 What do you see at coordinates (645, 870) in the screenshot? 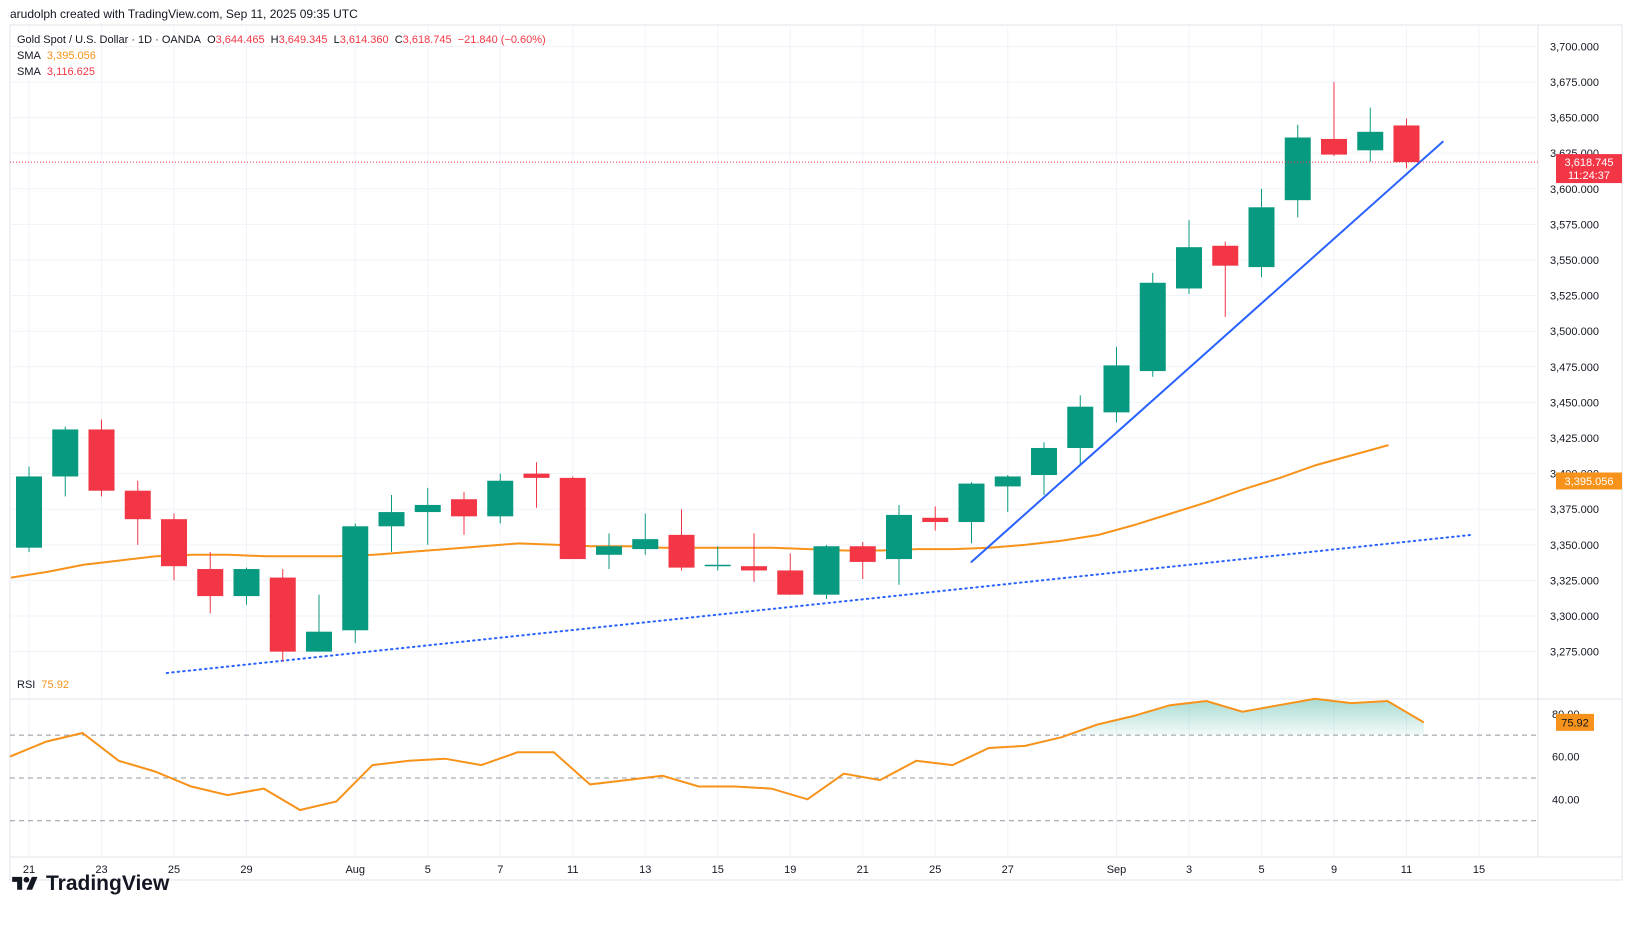
I see `x-tick-label: 13` at bounding box center [645, 870].